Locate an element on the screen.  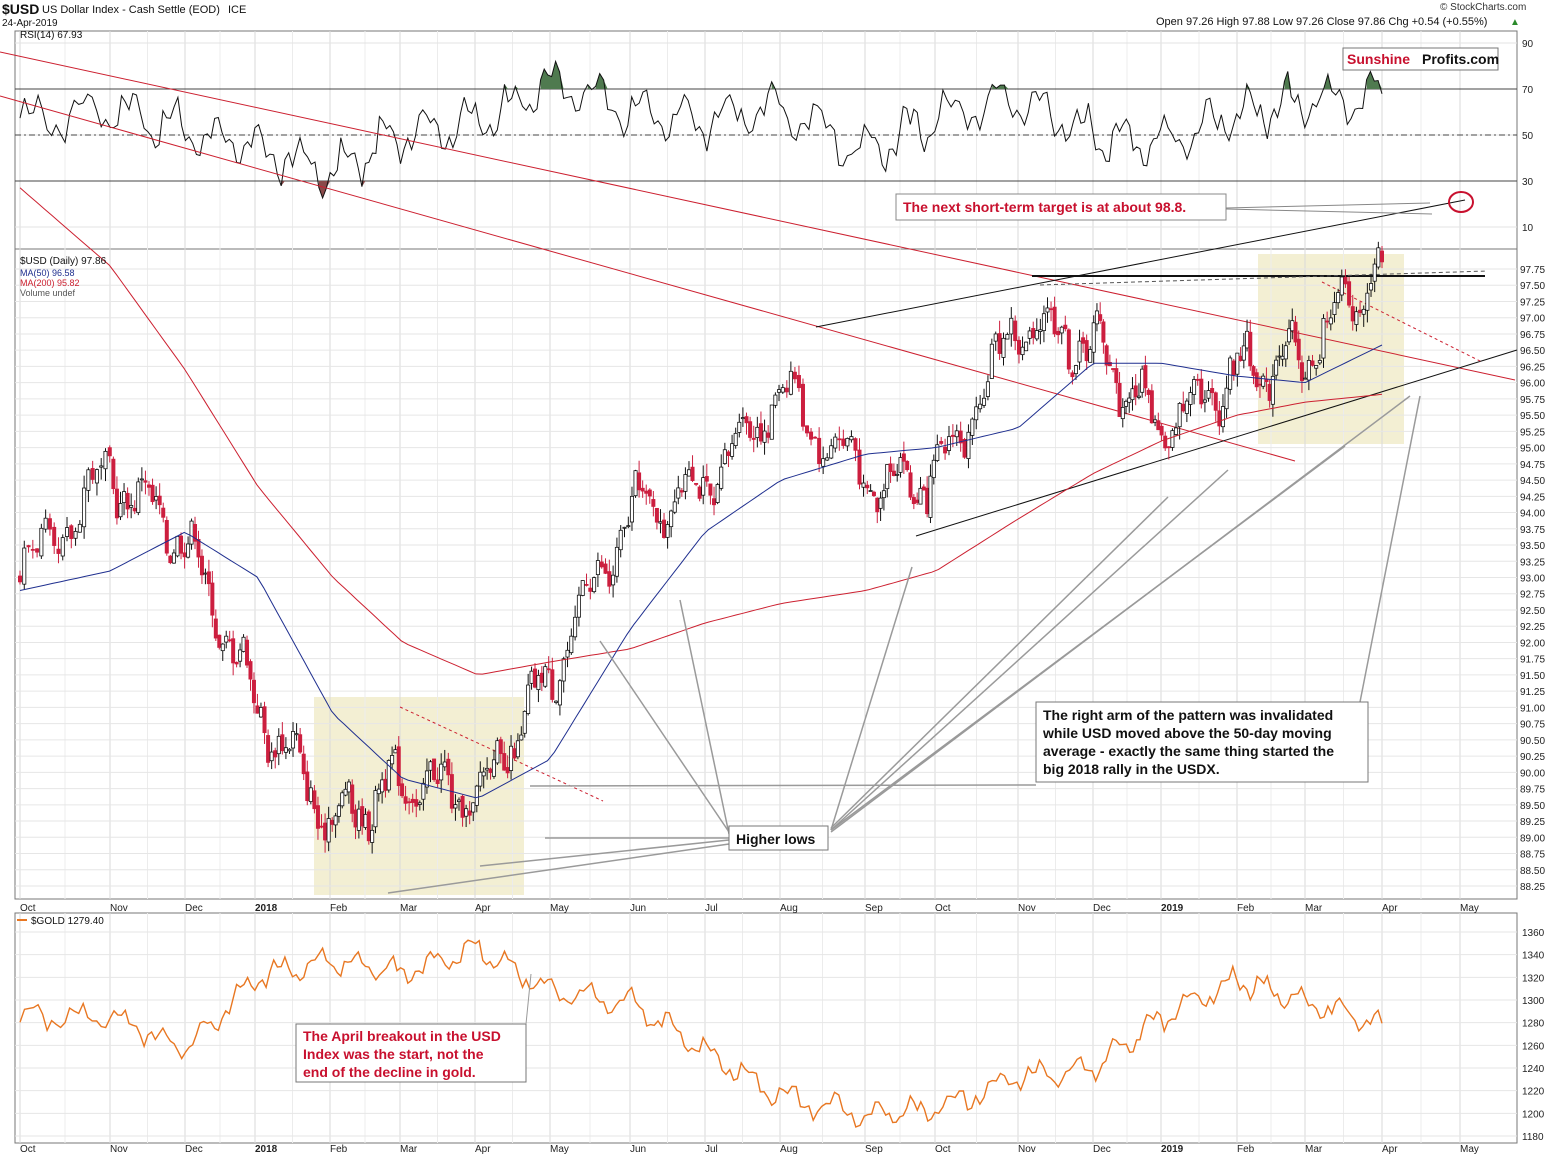
up-arrow-icon: ▲ is located at coordinates (1515, 22).